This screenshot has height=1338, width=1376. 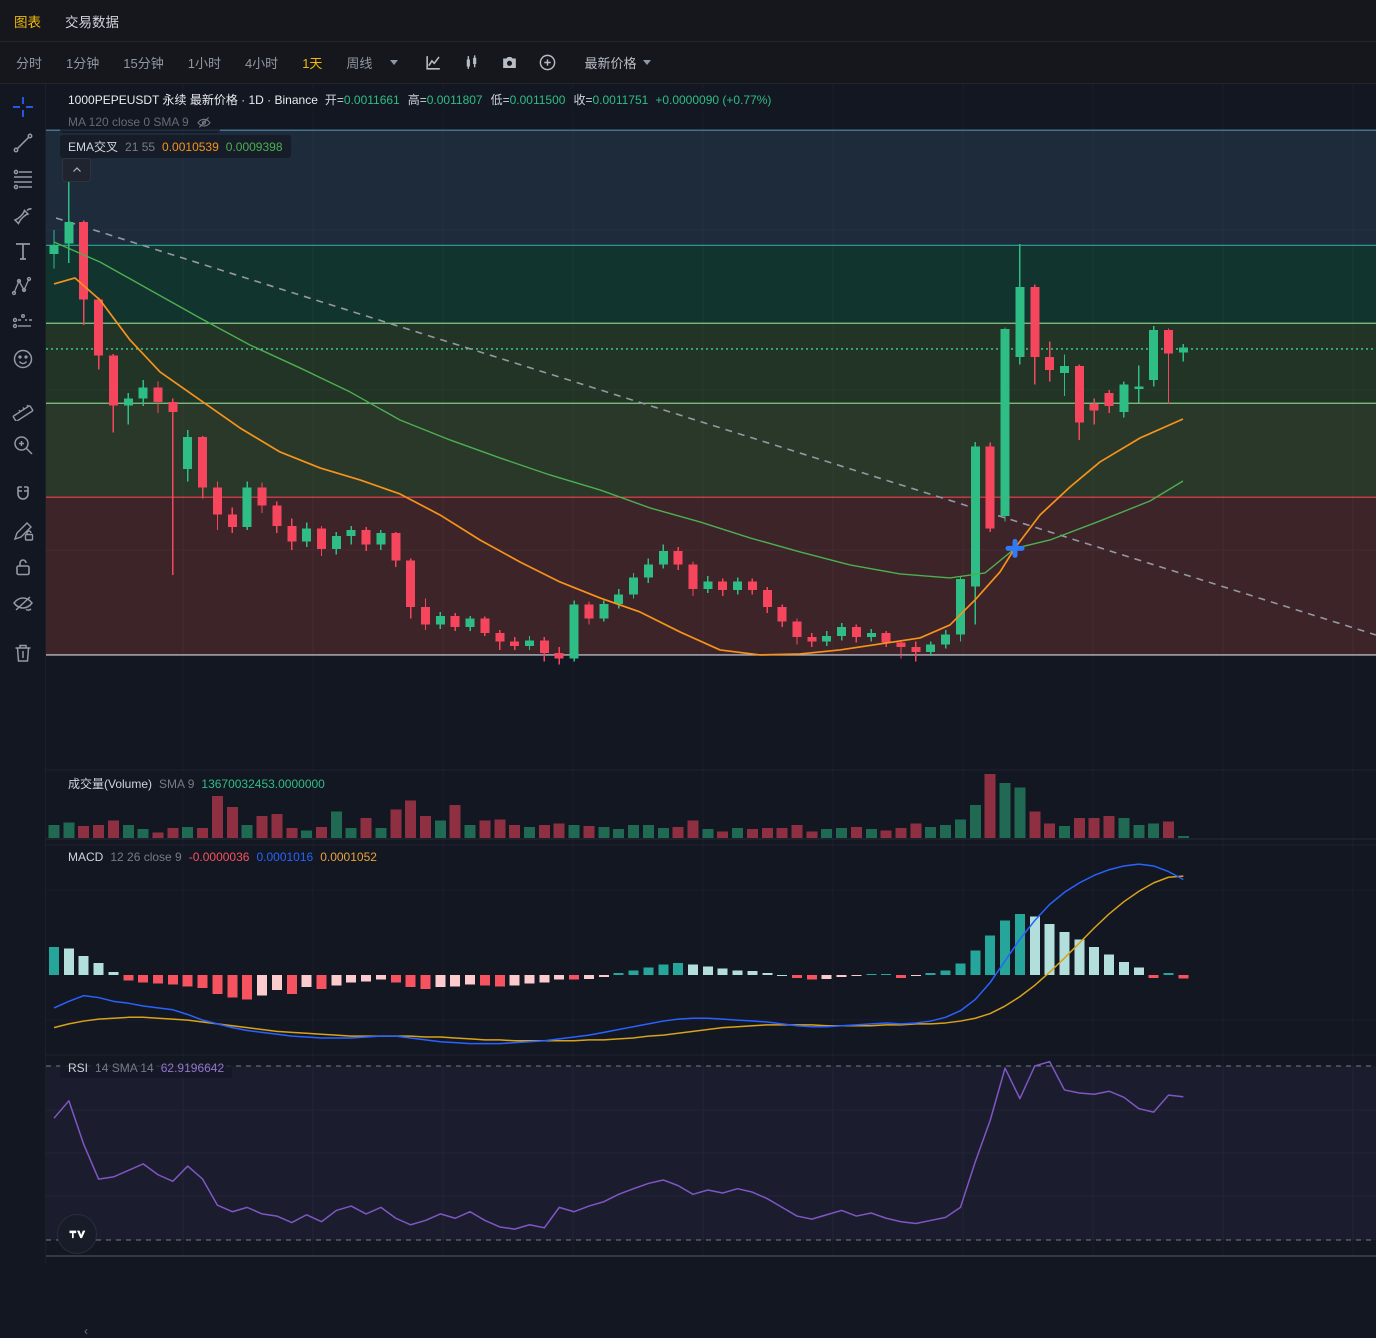 What do you see at coordinates (82, 62) in the screenshot?
I see `interval-1分钟: 1分钟` at bounding box center [82, 62].